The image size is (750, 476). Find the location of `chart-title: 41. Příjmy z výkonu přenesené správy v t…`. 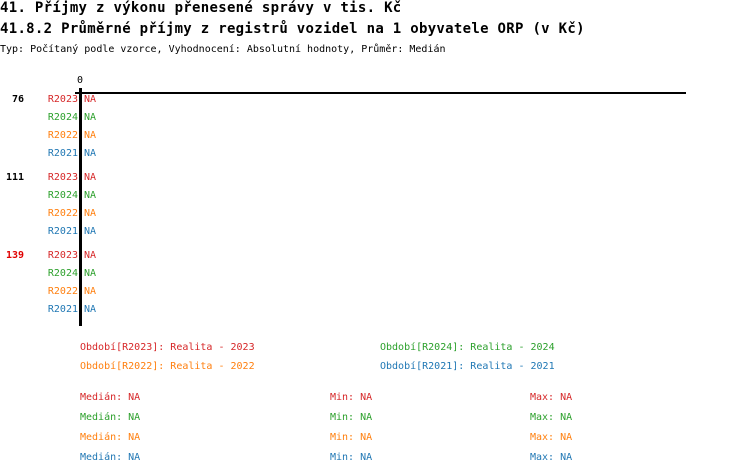

chart-title: 41. Příjmy z výkonu přenesené správy v t… is located at coordinates (201, 8).